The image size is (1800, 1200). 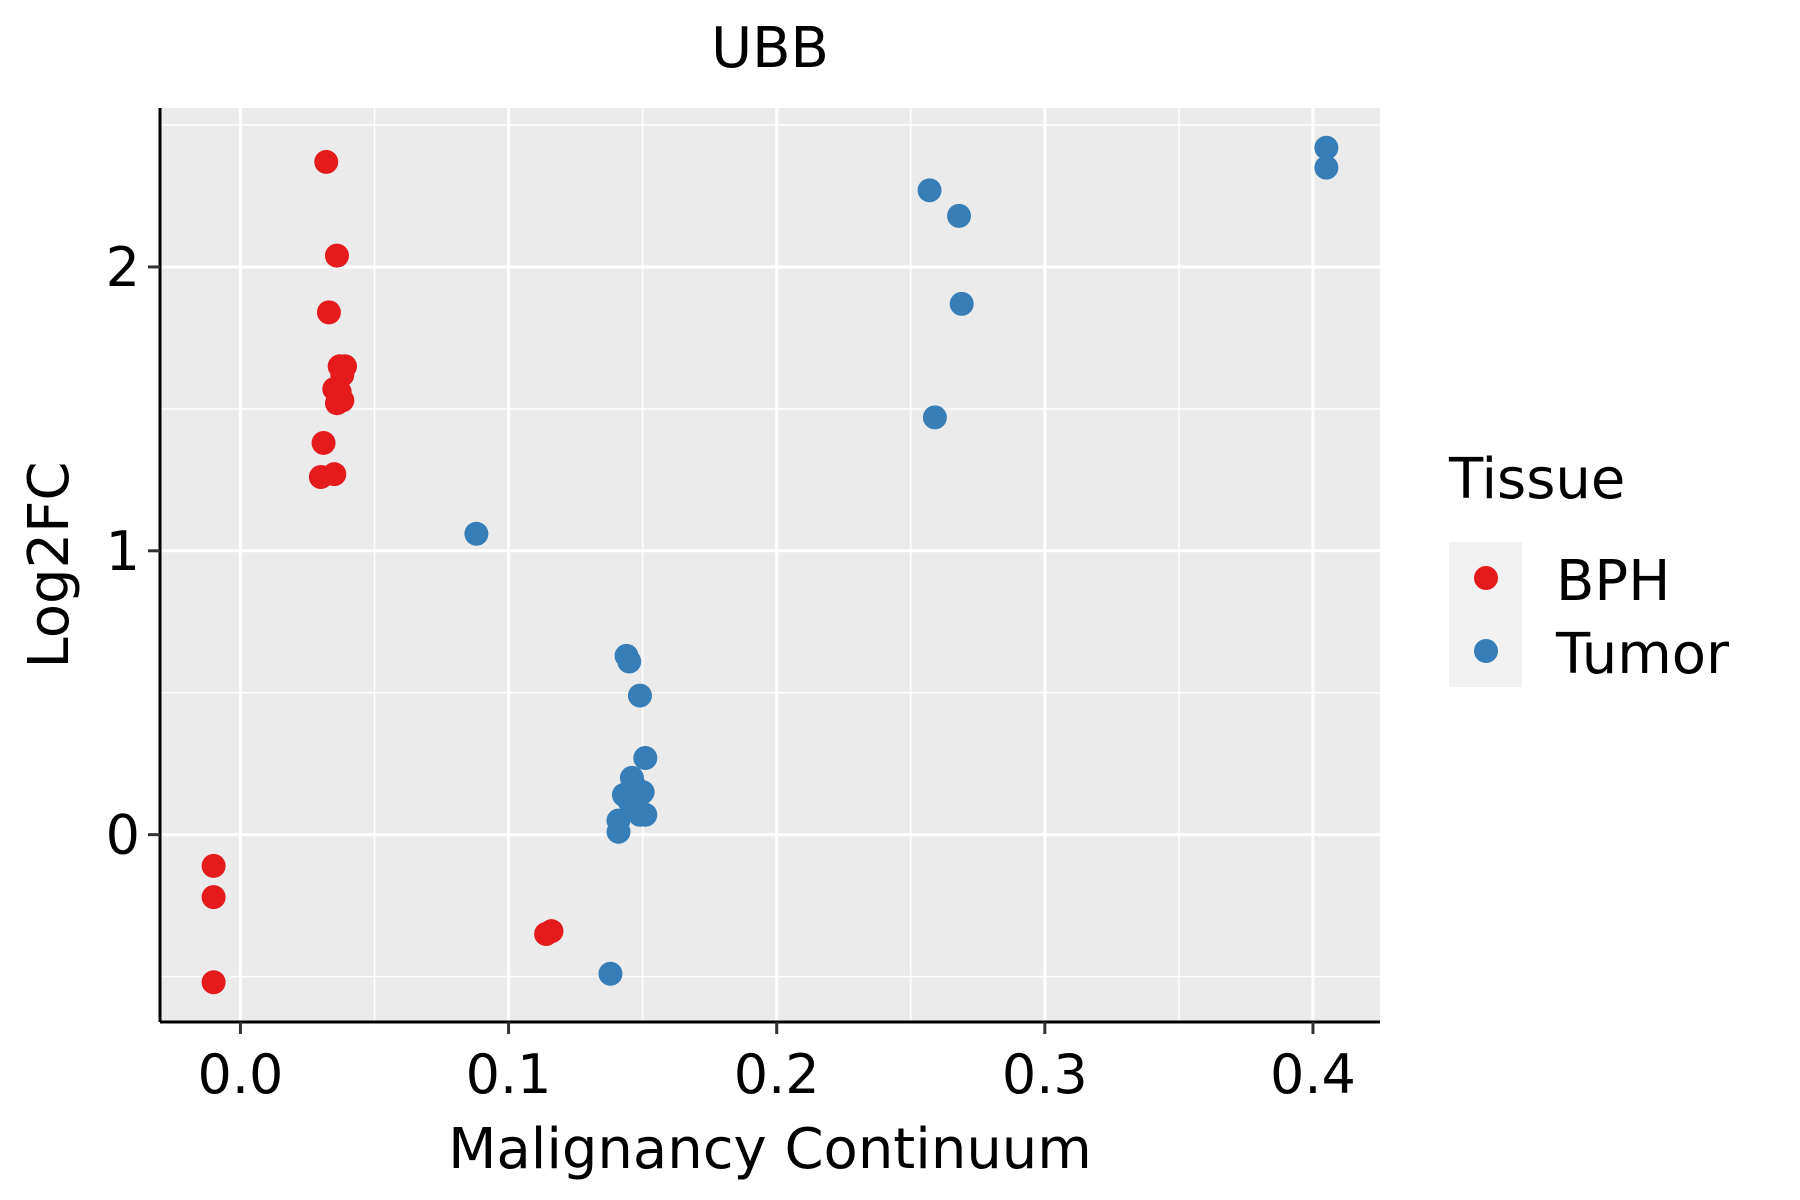 I want to click on y-tick-label: 0, so click(x=123, y=835).